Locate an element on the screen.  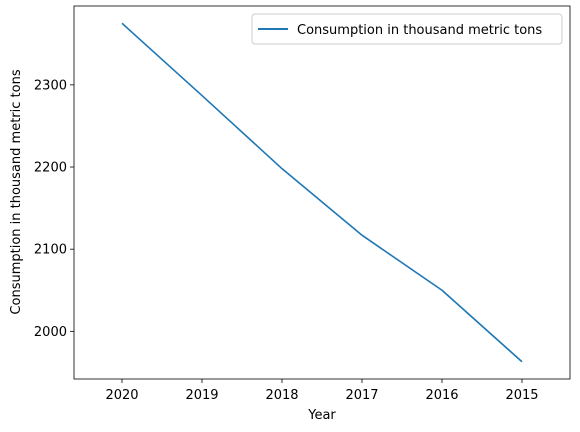
legend-label: Consumption in thousand metric tons is located at coordinates (419, 30).